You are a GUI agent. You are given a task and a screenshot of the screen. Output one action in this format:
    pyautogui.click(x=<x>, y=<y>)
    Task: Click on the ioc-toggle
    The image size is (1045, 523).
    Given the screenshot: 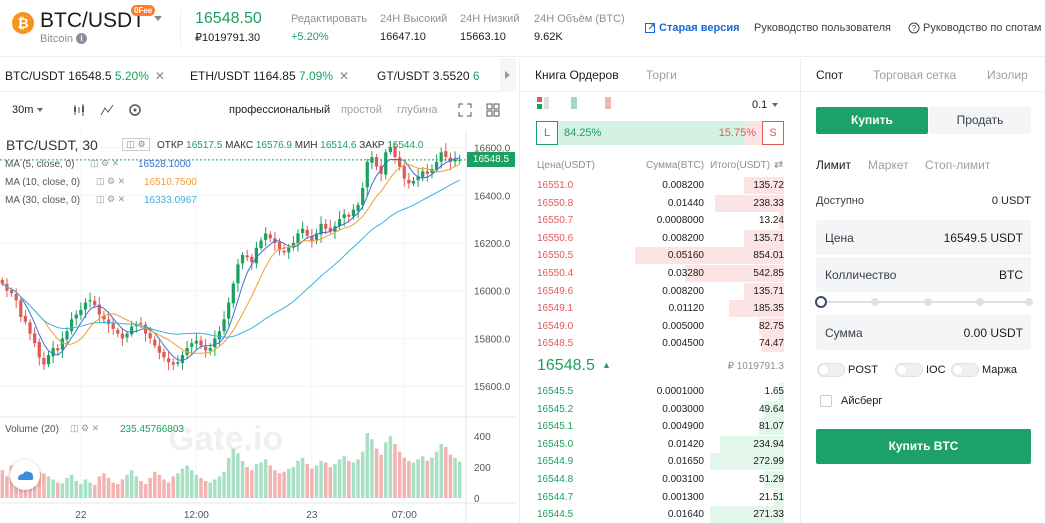 What is the action you would take?
    pyautogui.click(x=909, y=370)
    